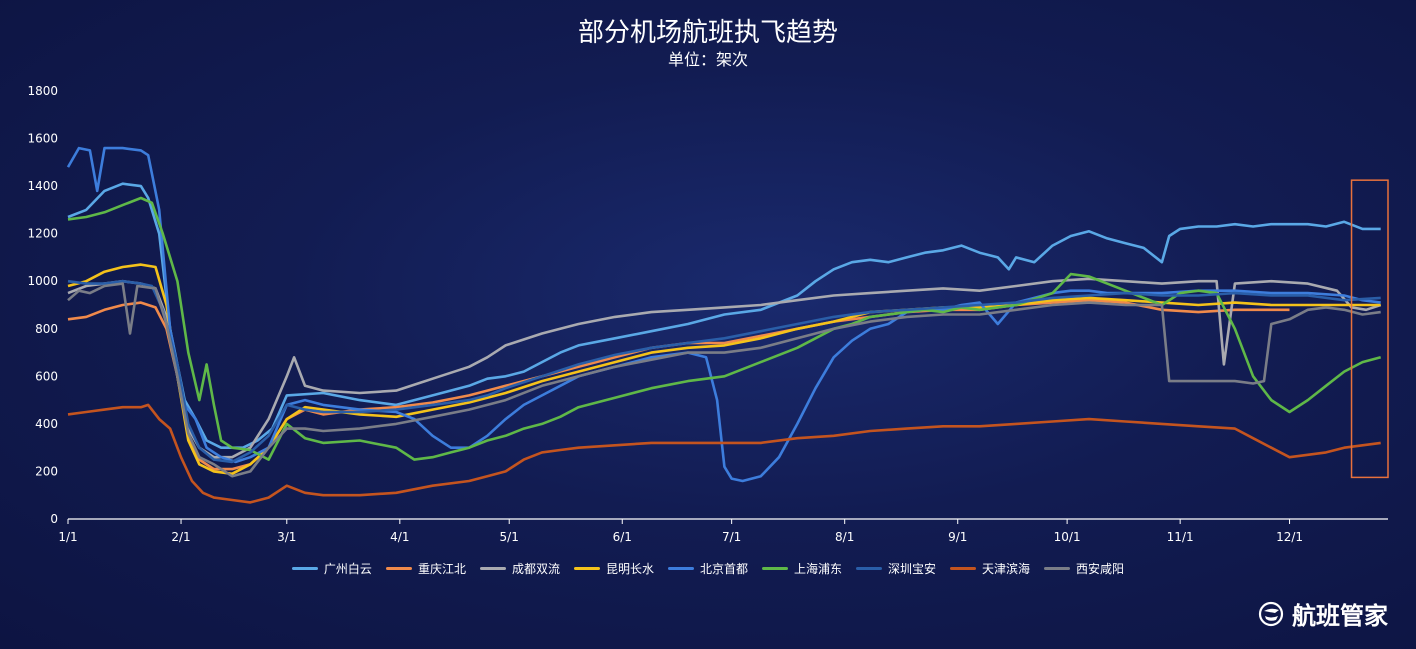  Describe the element at coordinates (1369, 329) in the screenshot. I see `highlight-box` at that location.